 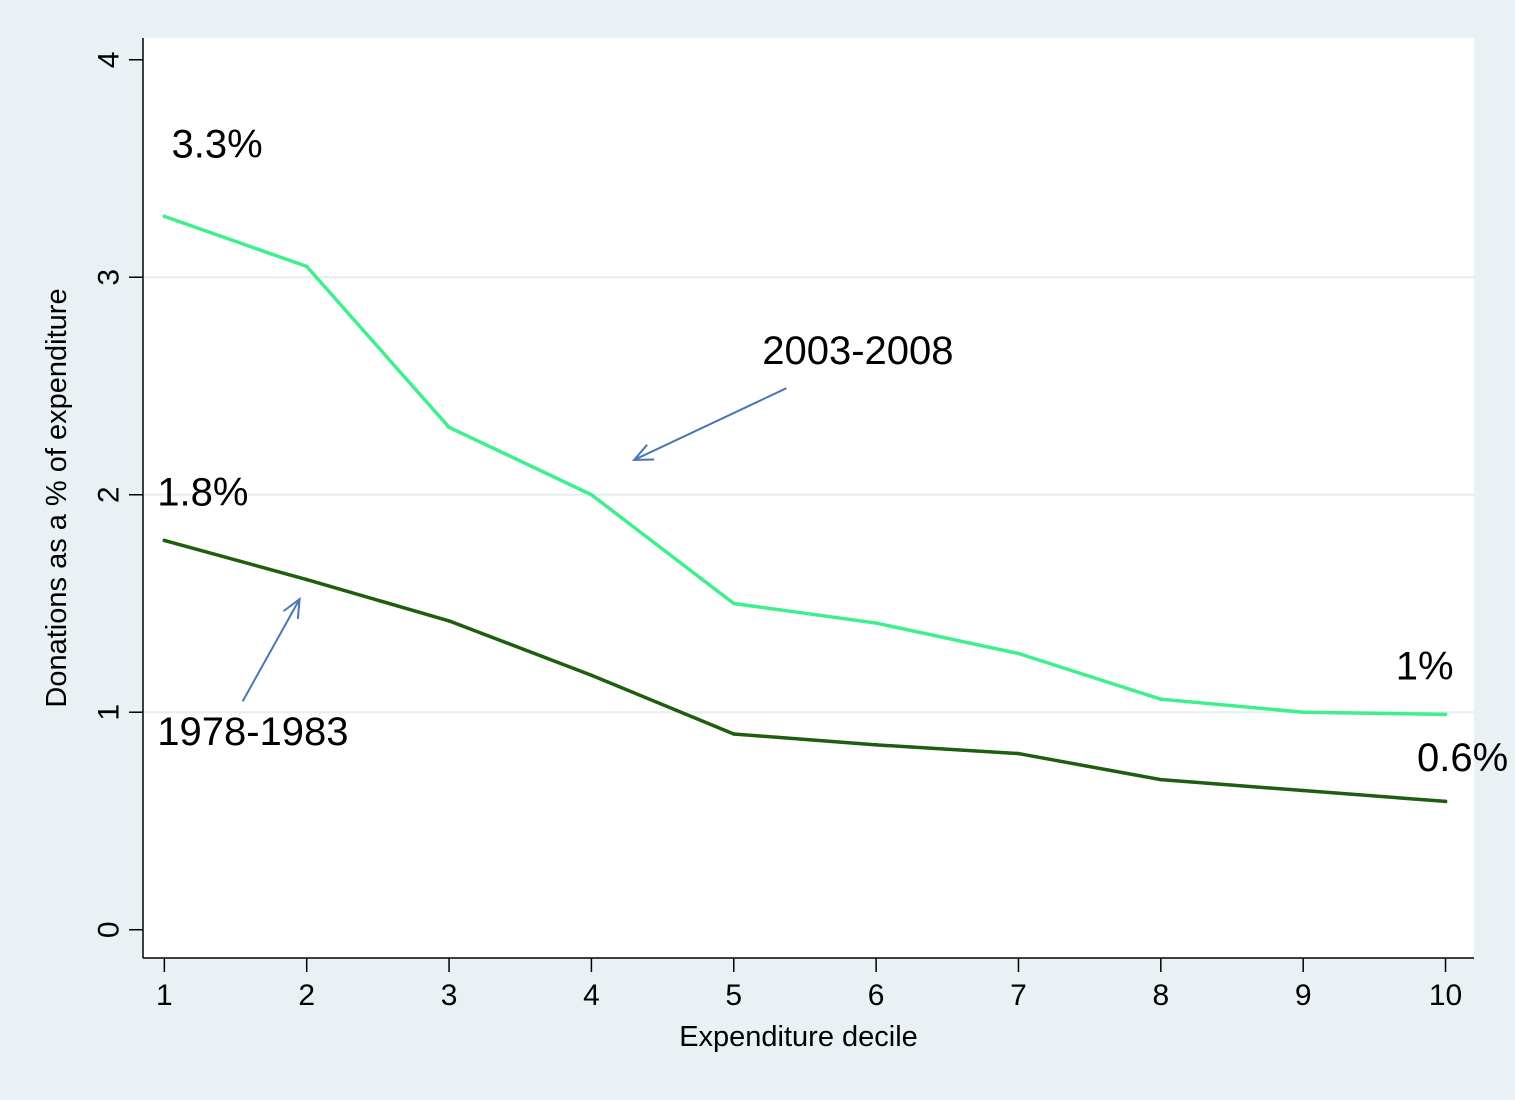 What do you see at coordinates (216, 145) in the screenshot?
I see `annotation-label: 3.3%` at bounding box center [216, 145].